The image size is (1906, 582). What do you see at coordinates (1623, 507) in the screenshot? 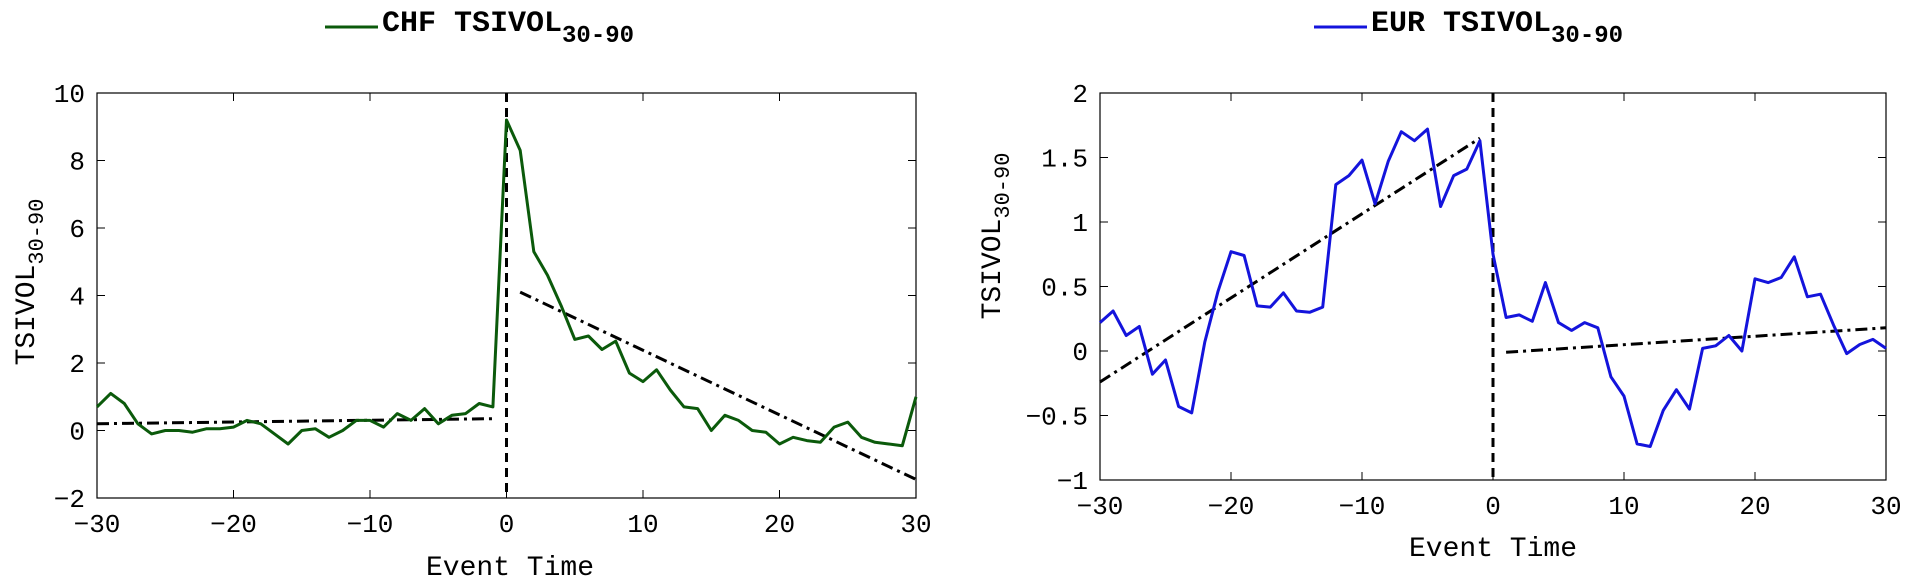
I see `eur-x-tick-label: 10` at bounding box center [1623, 507].